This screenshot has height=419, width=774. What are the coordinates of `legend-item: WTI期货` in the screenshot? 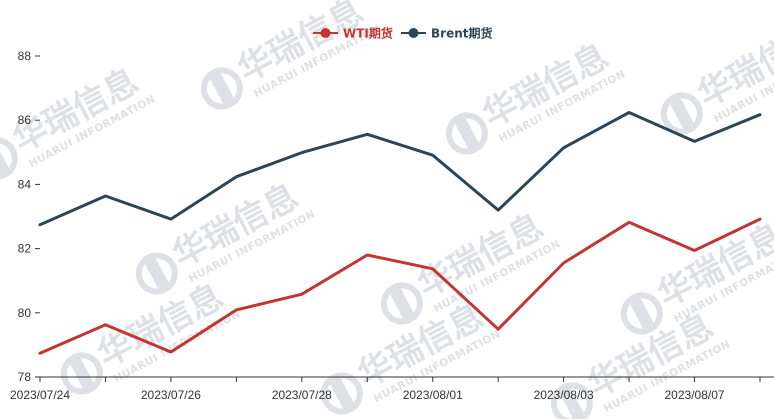 It's located at (353, 33).